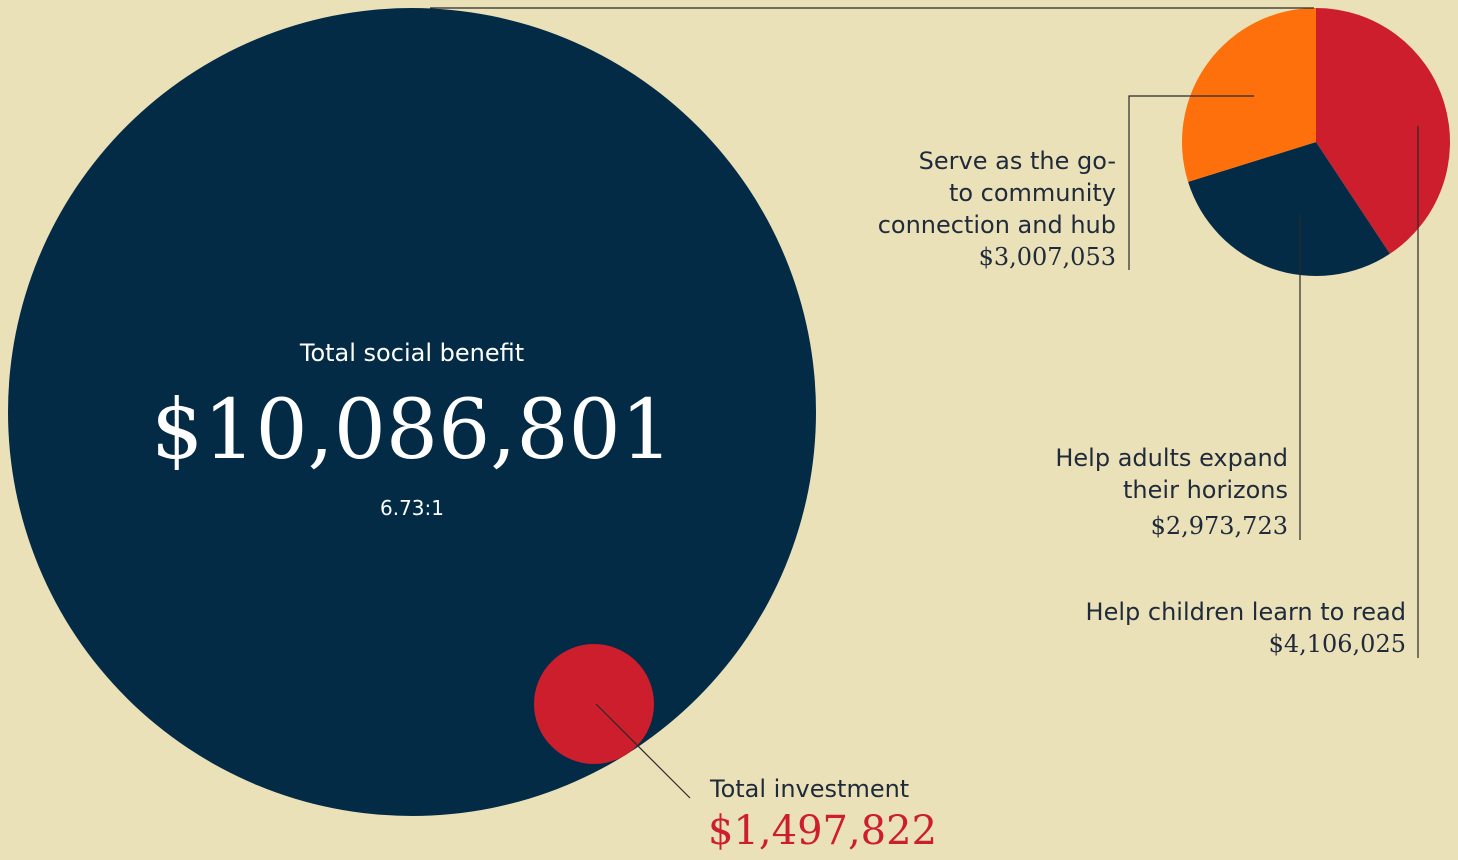 The image size is (1458, 860). What do you see at coordinates (1337, 644) in the screenshot?
I see `children-value: $4,106,025` at bounding box center [1337, 644].